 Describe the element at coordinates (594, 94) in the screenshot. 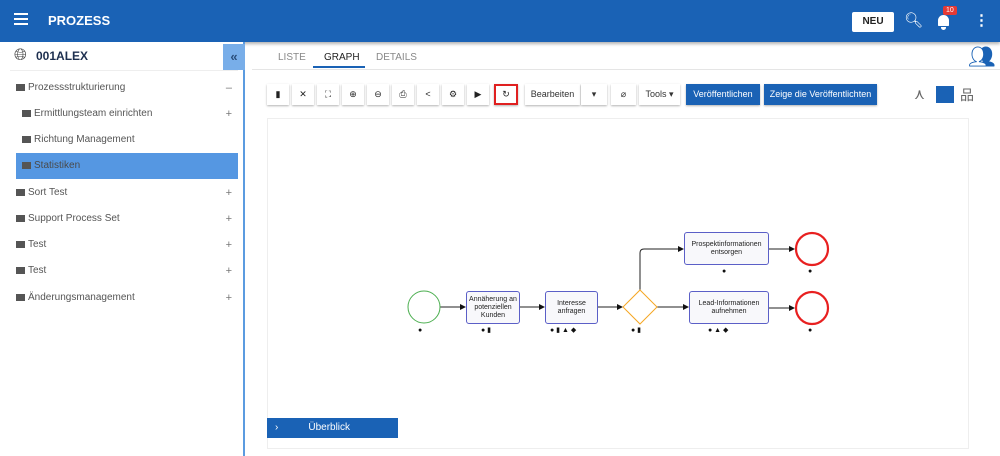

I see `edit-dropdown-caret-icon: ▾` at that location.